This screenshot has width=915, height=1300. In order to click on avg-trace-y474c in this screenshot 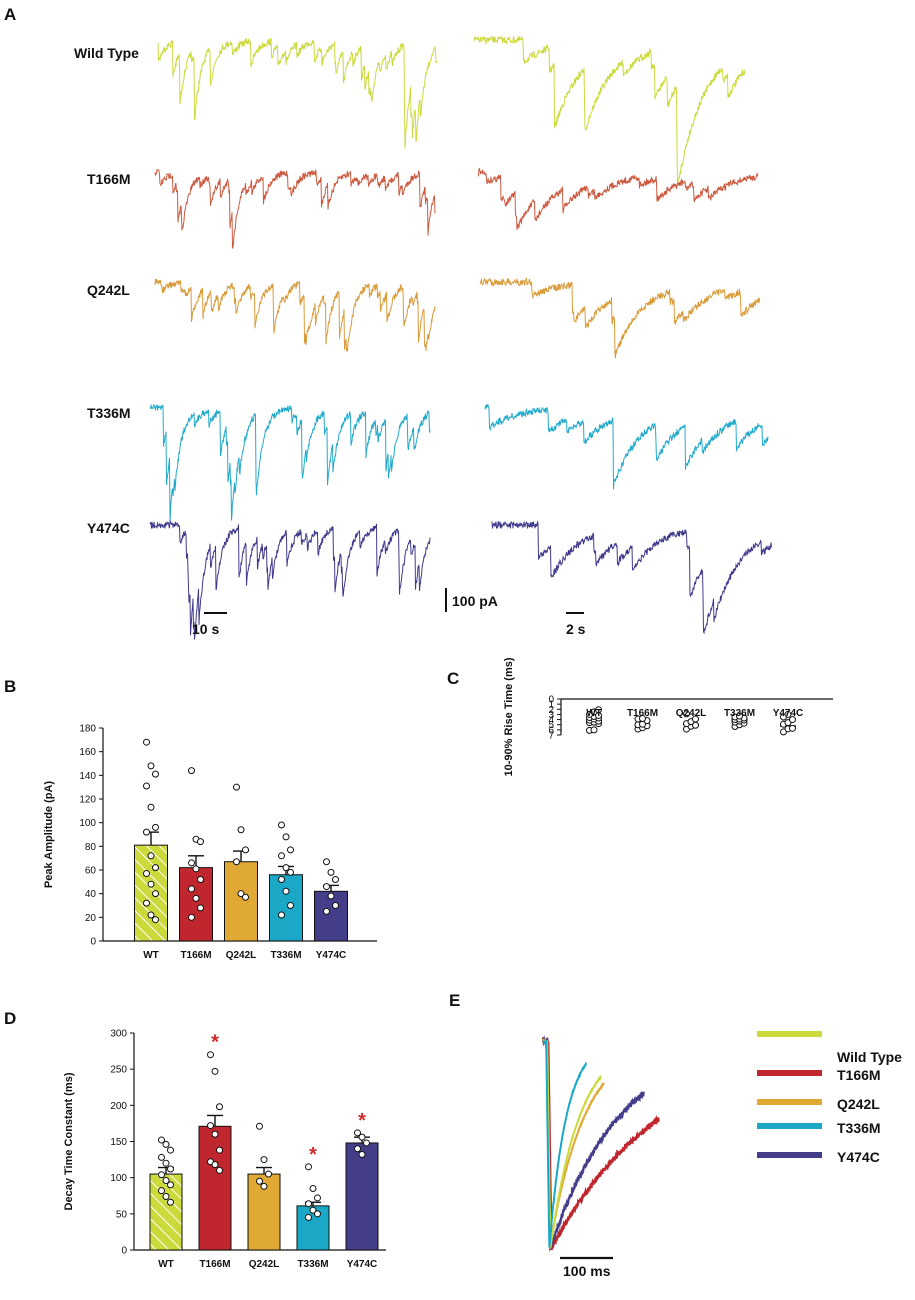, I will do `click(593, 1143)`.